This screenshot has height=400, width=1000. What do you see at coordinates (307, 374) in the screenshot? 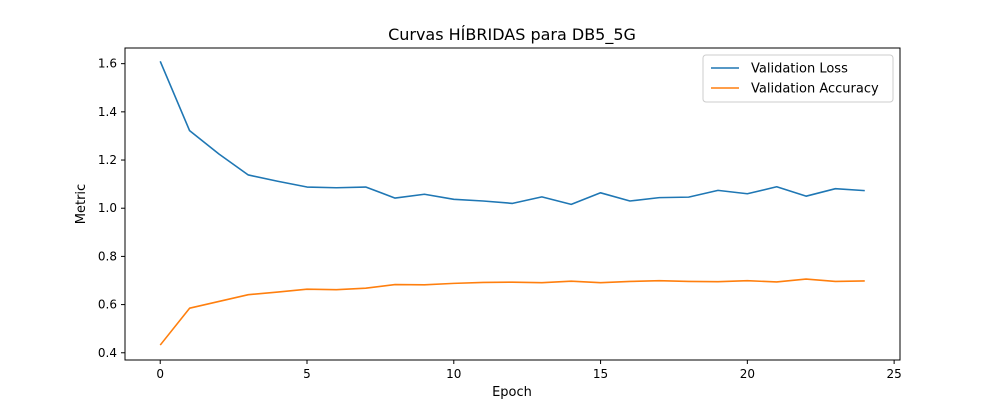
I see `x-tick-label: 5` at bounding box center [307, 374].